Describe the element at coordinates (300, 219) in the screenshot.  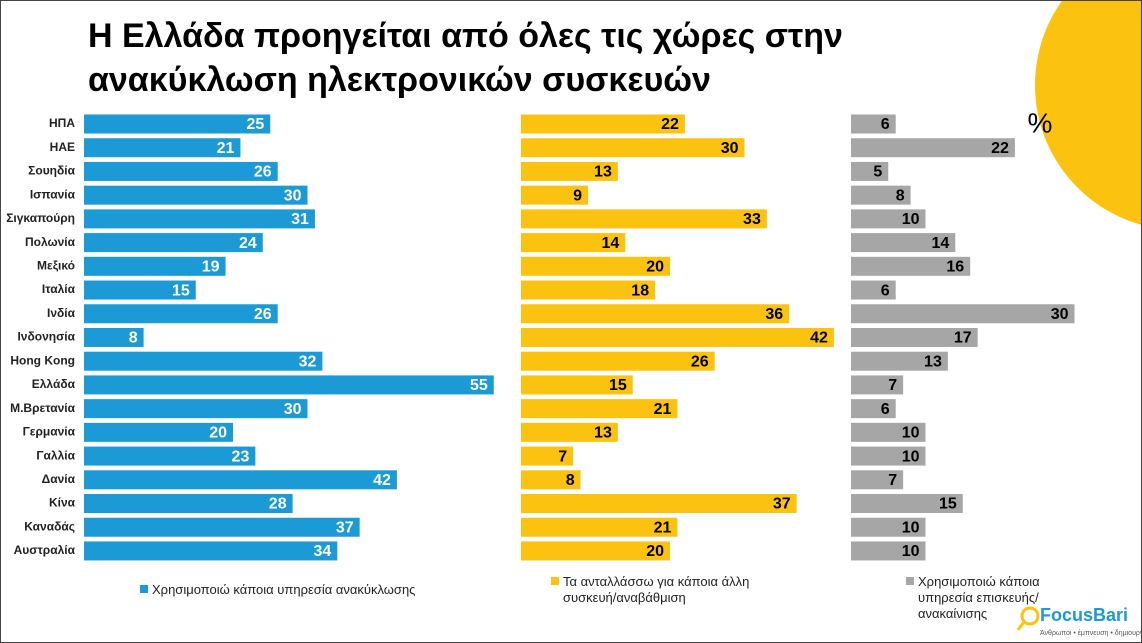
I see `value-label: 31` at that location.